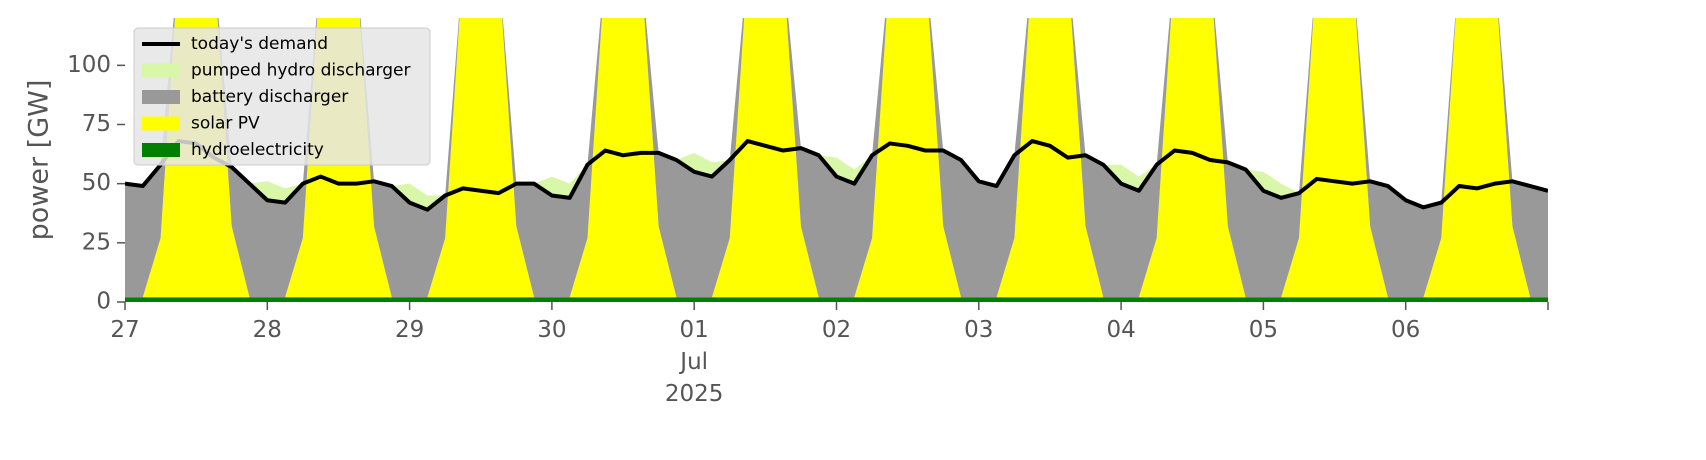 This screenshot has height=460, width=1706. Describe the element at coordinates (96, 124) in the screenshot. I see `y-tick-label: 75` at that location.